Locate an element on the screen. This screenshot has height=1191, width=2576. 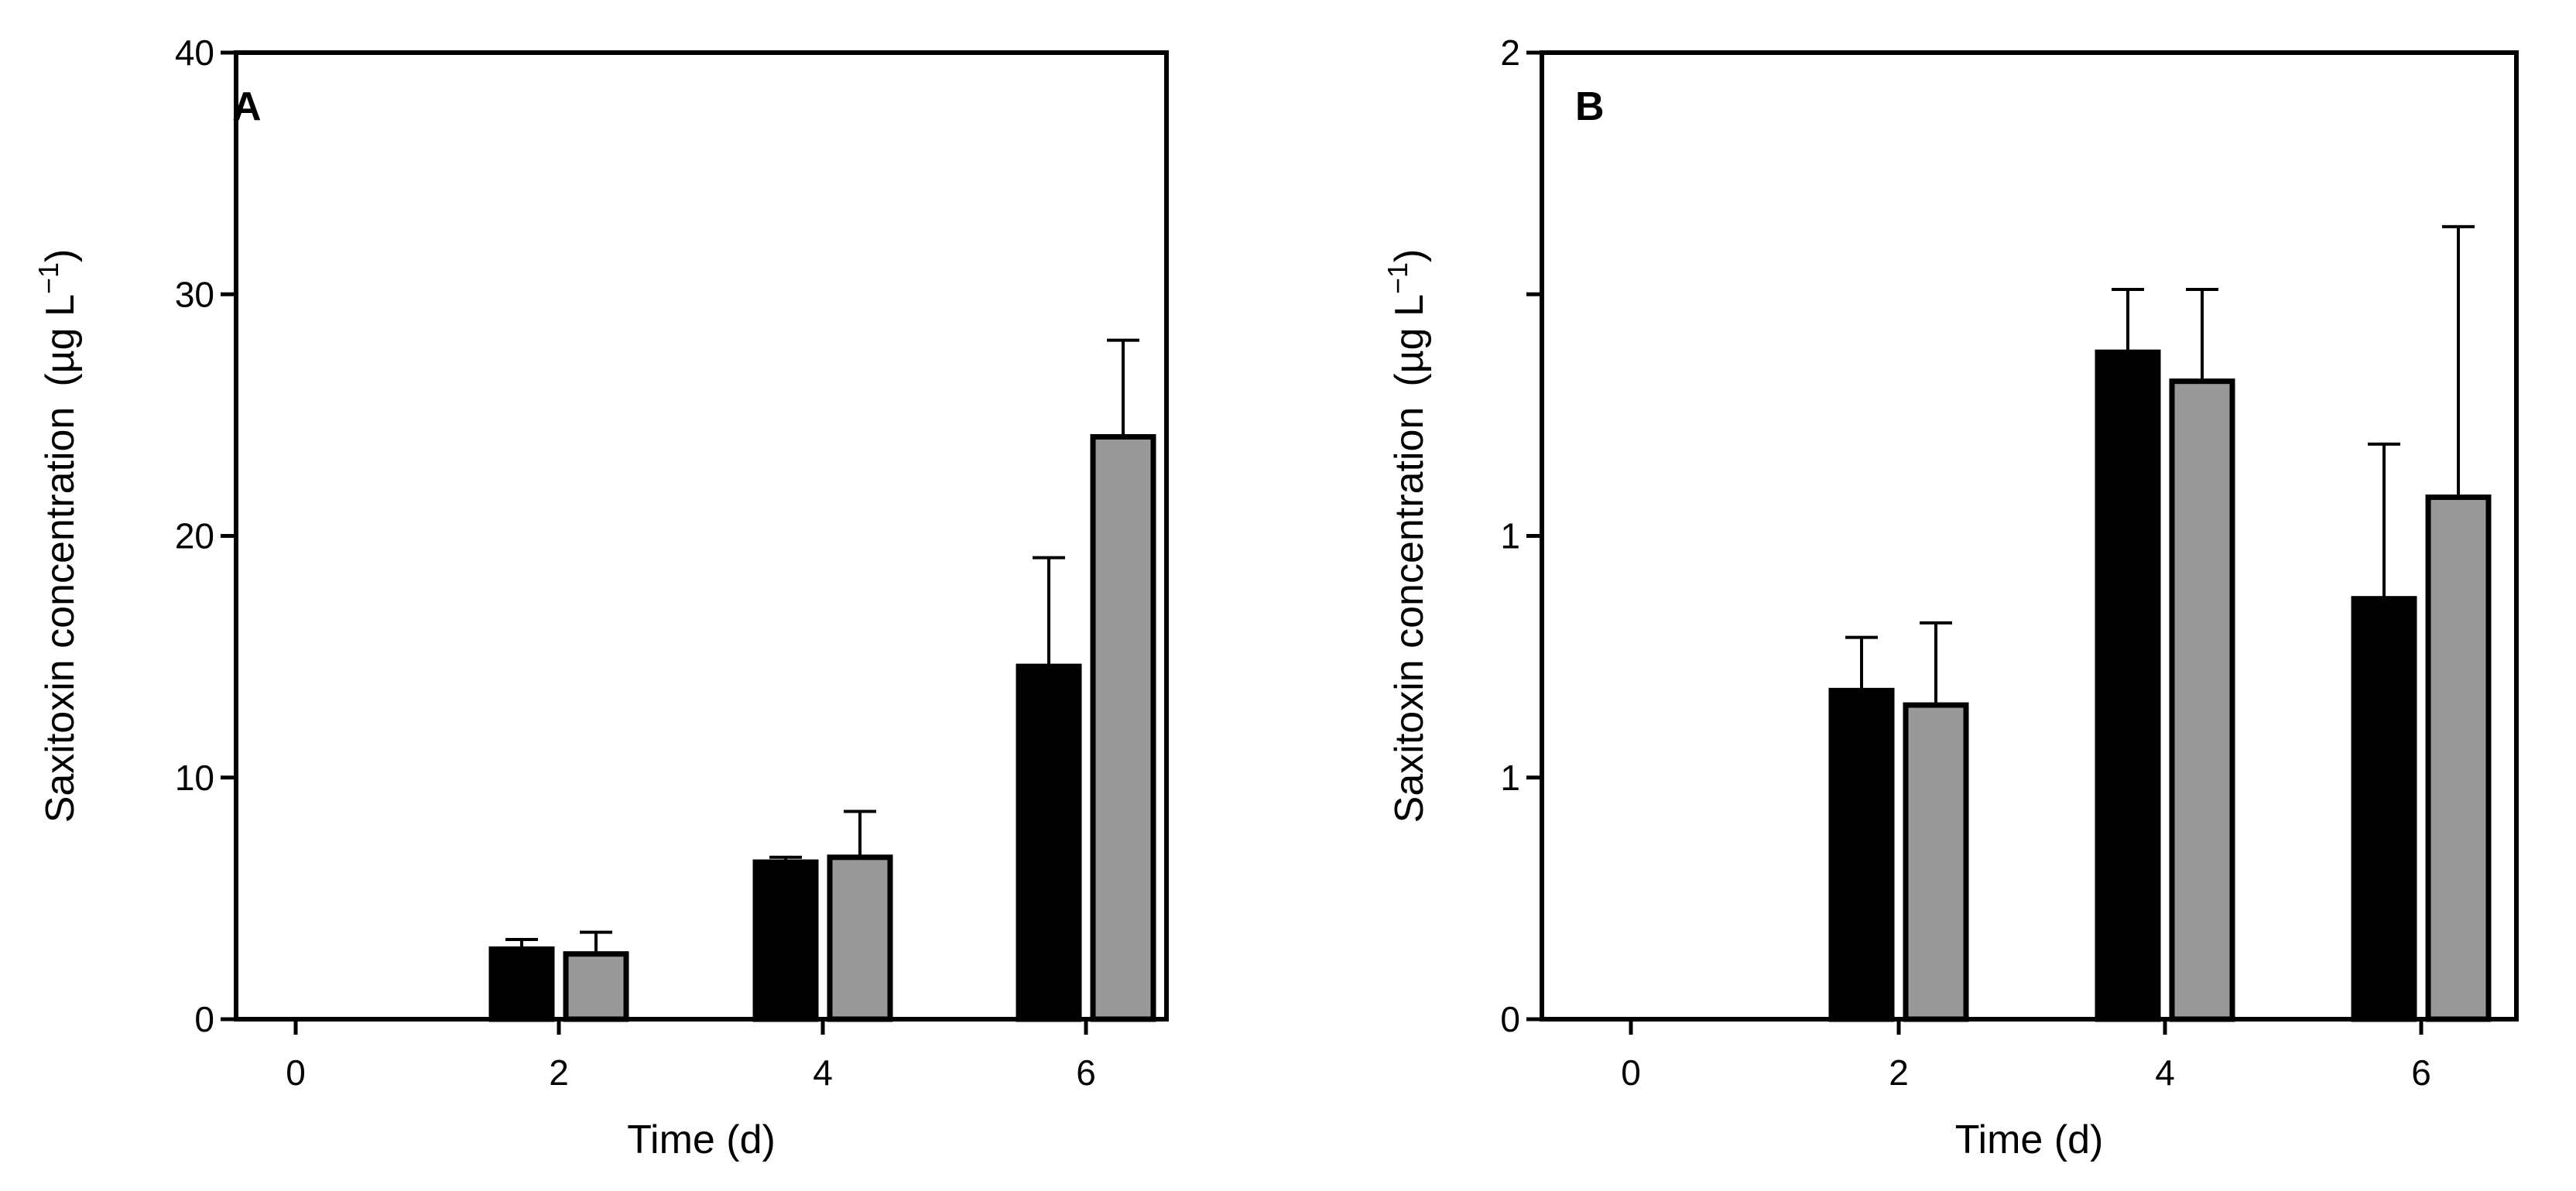
y-tick-label: 40 is located at coordinates (194, 53).